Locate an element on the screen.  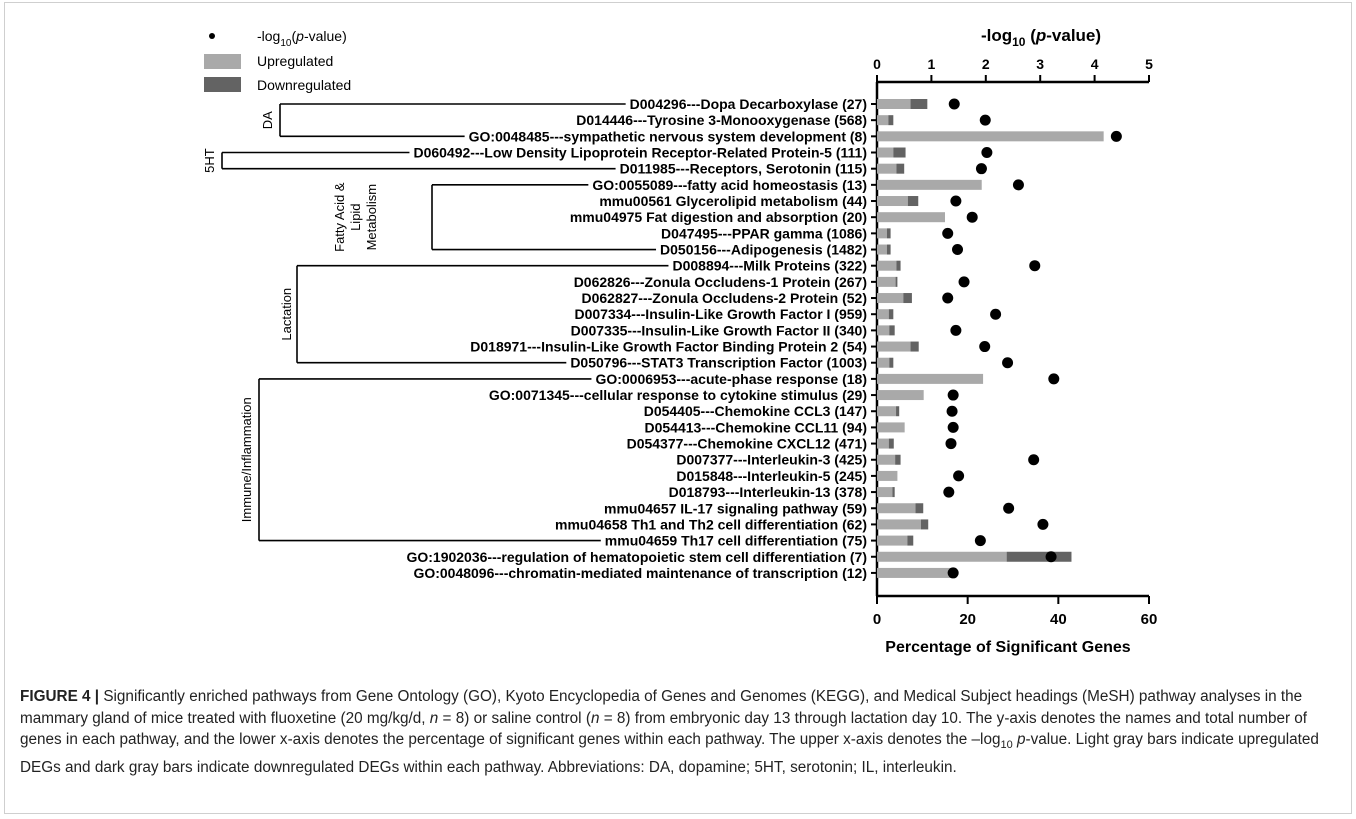
category-label: D007377---Interleukin-3 (425) is located at coordinates (771, 460).